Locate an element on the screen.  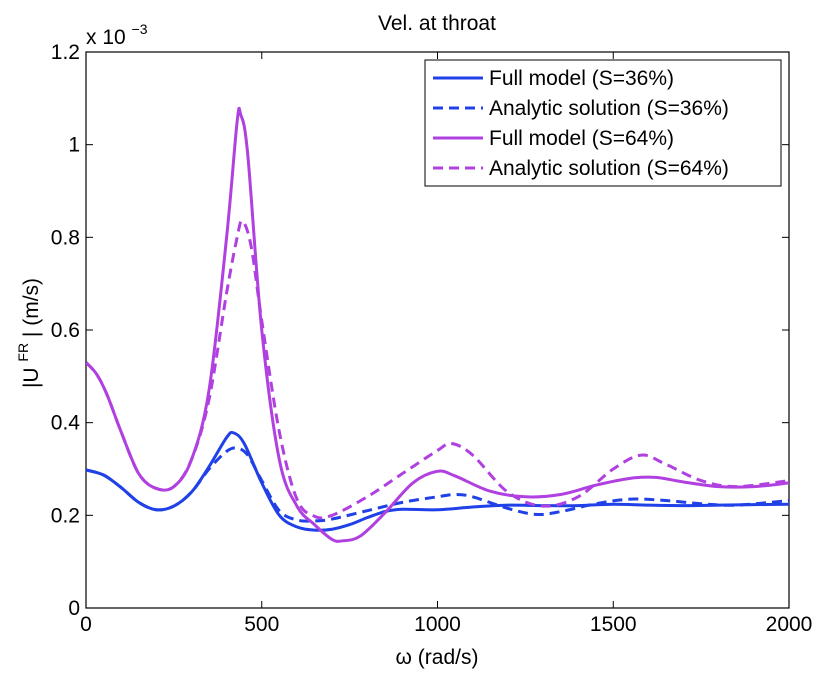
x-axis-title: ω (rad/s) is located at coordinates (437, 657).